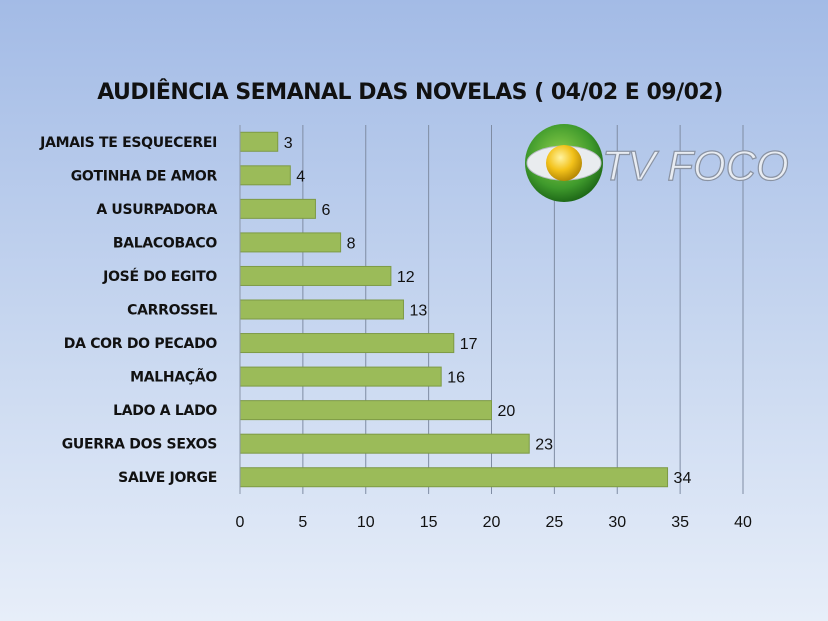 This screenshot has height=621, width=828. I want to click on x-tick-label: 5, so click(302, 522).